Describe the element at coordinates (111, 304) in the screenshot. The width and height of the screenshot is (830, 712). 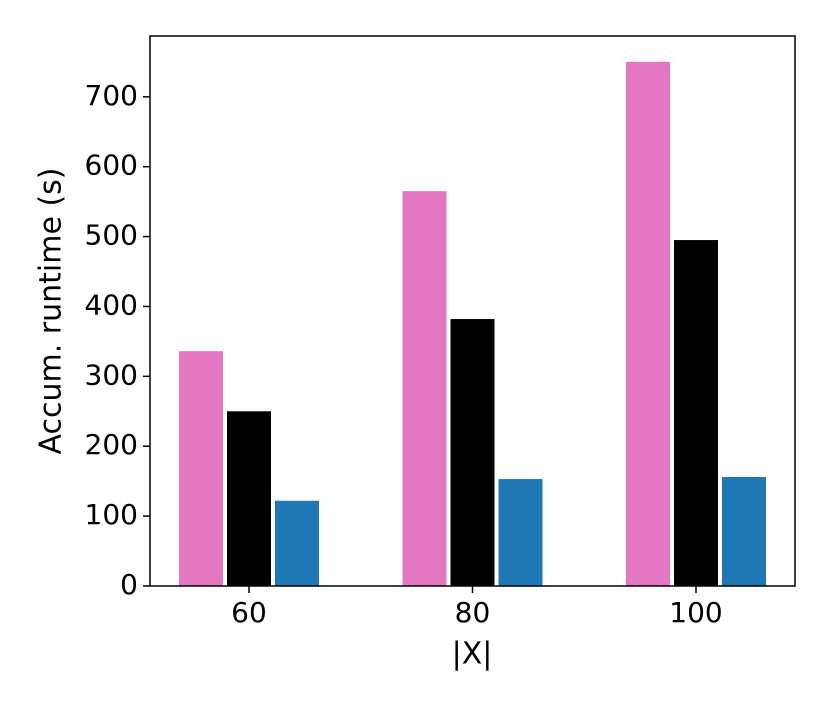
I see `y-tick-label: 400` at that location.